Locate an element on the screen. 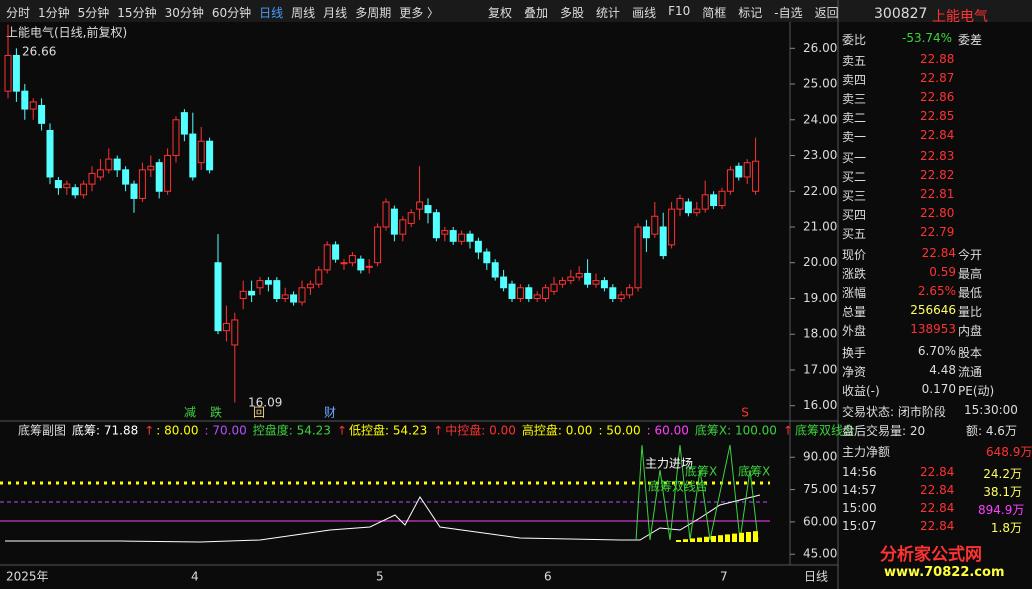 The height and width of the screenshot is (589, 1032). period-label: 日线 is located at coordinates (816, 577).